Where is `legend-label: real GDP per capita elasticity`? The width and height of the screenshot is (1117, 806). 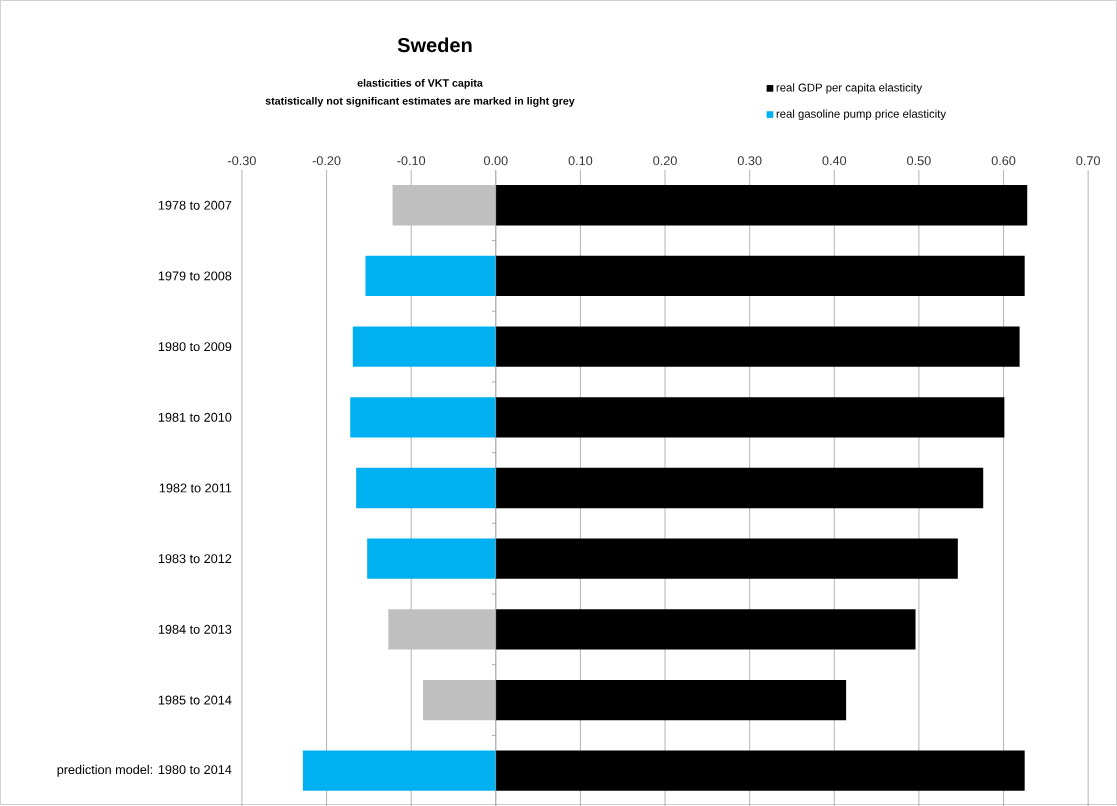 legend-label: real GDP per capita elasticity is located at coordinates (849, 88).